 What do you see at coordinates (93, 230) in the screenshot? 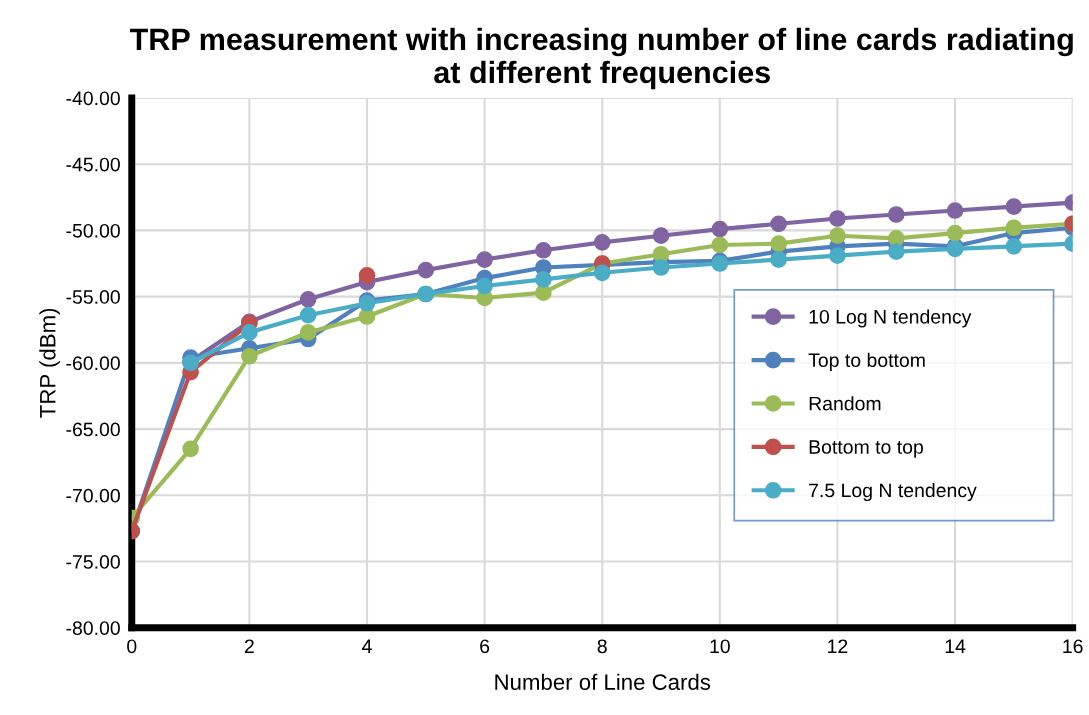
I see `y-tick-label: -50.00` at bounding box center [93, 230].